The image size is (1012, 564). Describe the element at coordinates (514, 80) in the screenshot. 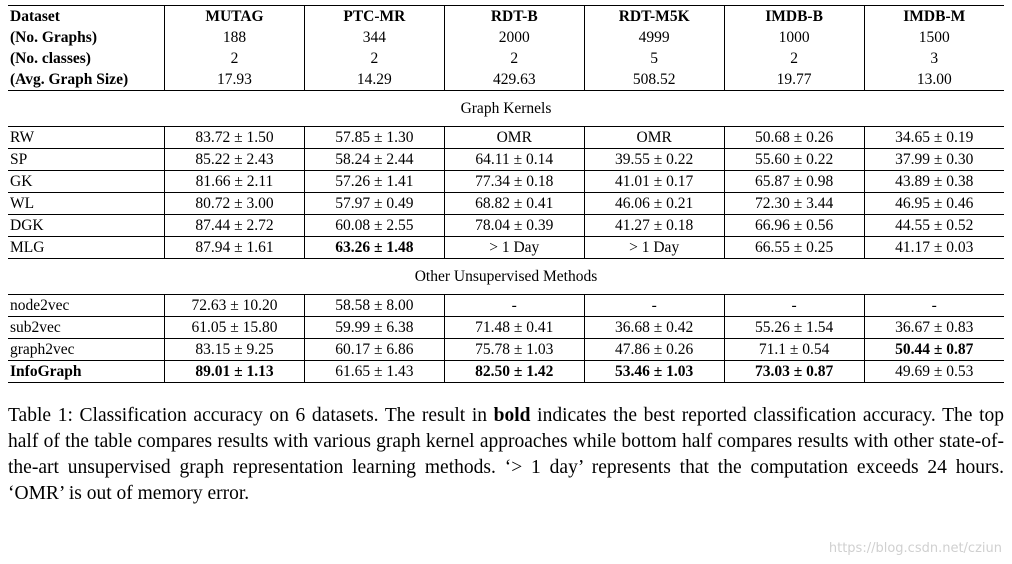

I see `dataset-stat-cell: 429.63` at that location.